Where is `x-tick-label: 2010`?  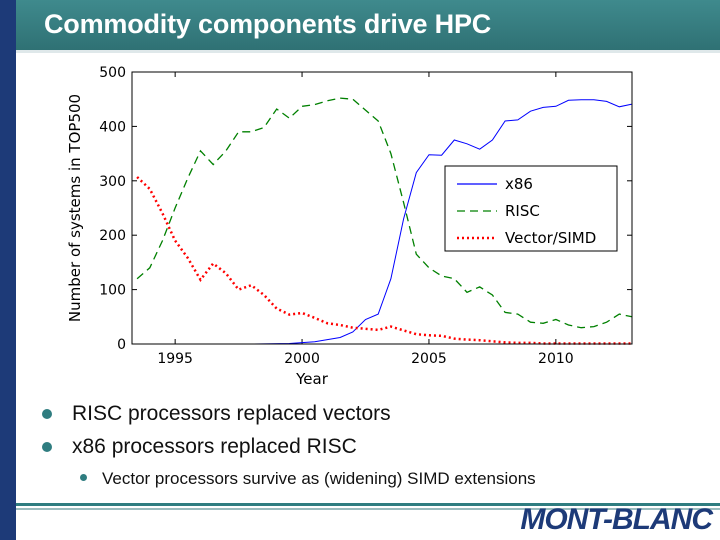 x-tick-label: 2010 is located at coordinates (556, 359).